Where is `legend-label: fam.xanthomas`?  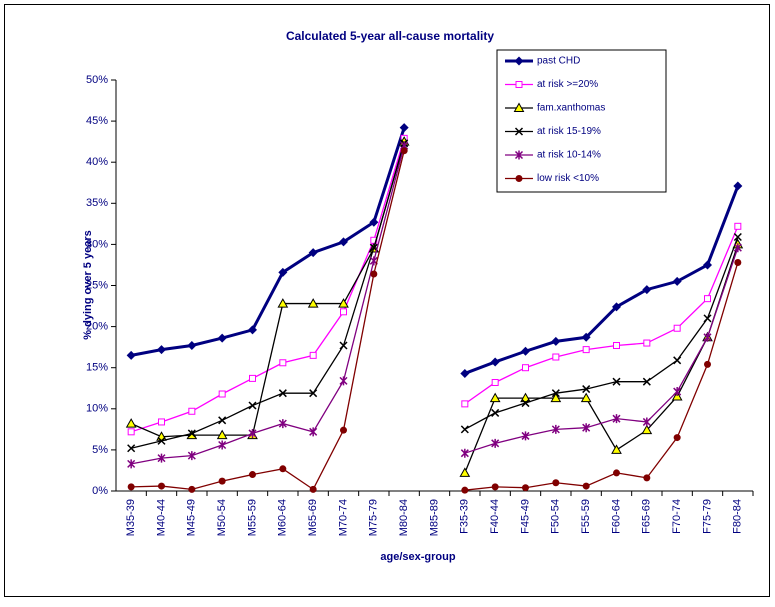
legend-label: fam.xanthomas is located at coordinates (571, 108).